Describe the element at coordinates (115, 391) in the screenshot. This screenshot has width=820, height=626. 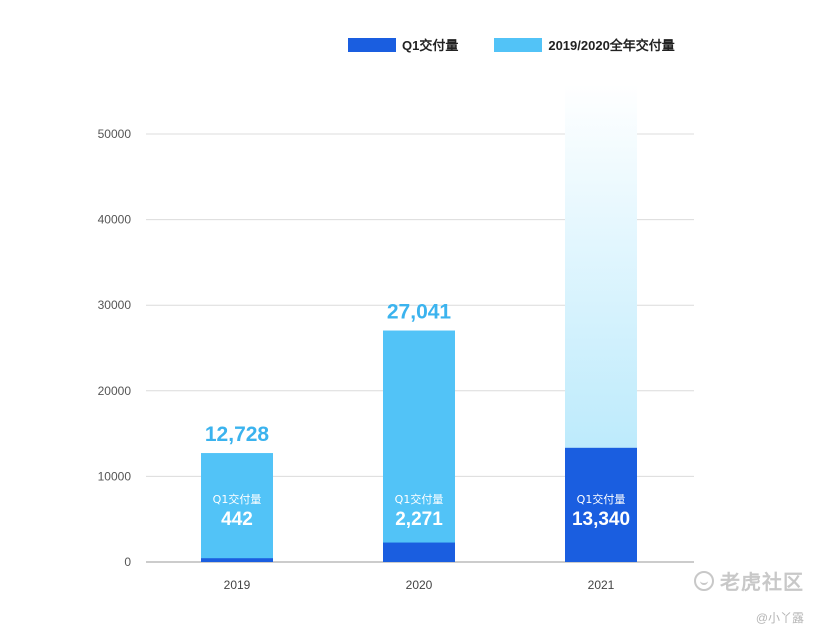
I see `y-tick-label: 20000` at that location.